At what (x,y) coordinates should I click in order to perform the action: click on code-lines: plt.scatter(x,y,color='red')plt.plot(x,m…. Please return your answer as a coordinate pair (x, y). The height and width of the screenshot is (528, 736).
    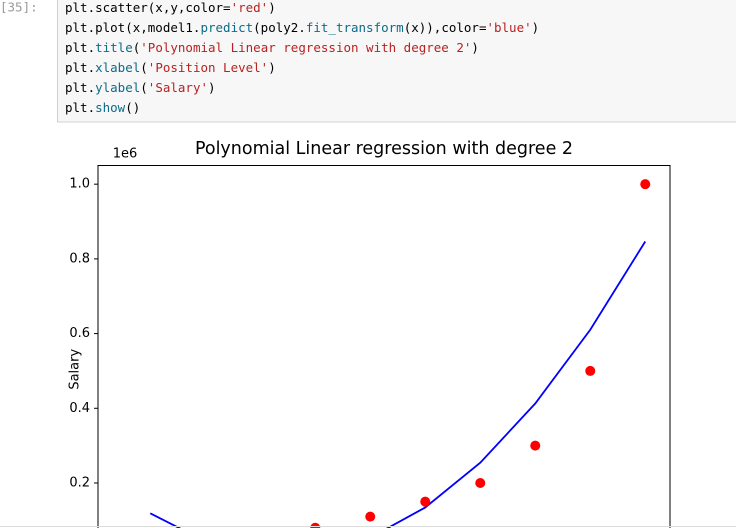
    Looking at the image, I should click on (302, 57).